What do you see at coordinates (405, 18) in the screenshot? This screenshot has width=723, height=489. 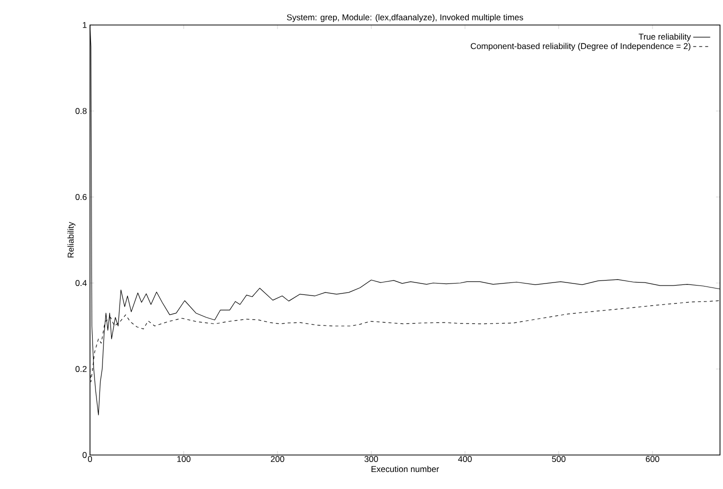 I see `chart-title: System: grep, Module: (lex,dfaanalyze), Invoked multiple times` at bounding box center [405, 18].